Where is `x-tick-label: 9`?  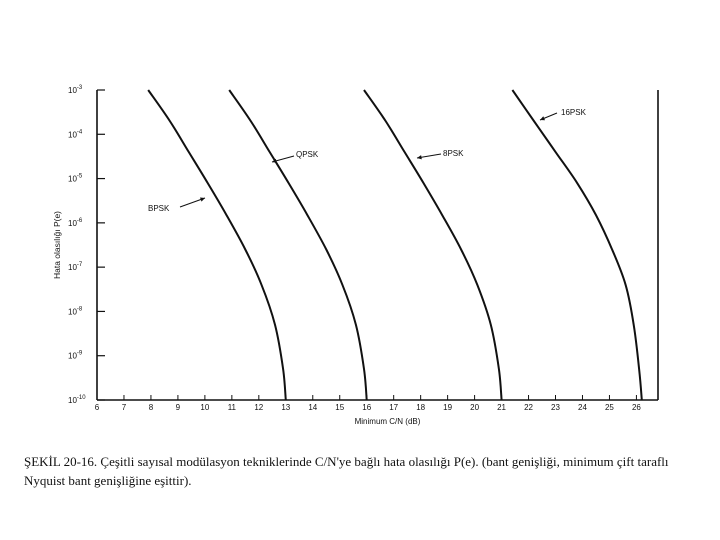
x-tick-label: 9 is located at coordinates (178, 407).